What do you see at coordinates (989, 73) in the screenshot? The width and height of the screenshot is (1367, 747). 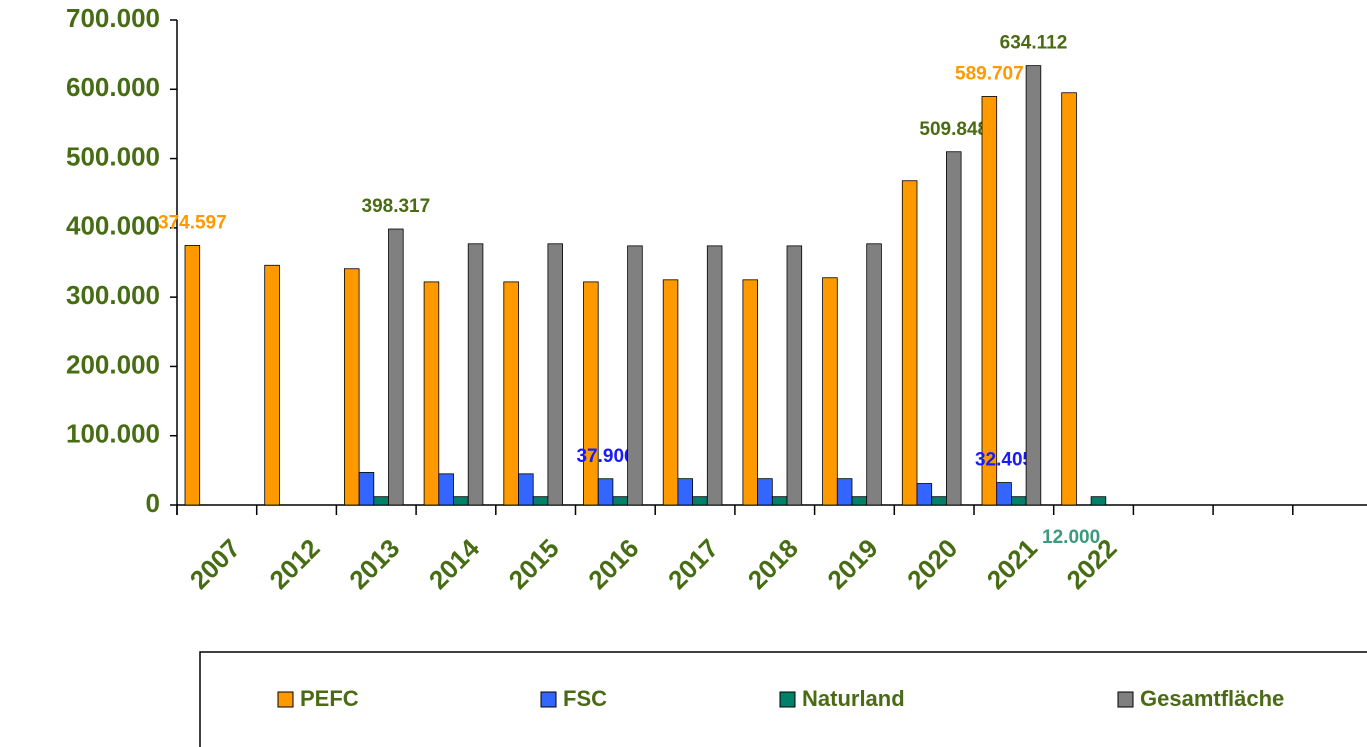 I see `data-label: 589.707` at bounding box center [989, 73].